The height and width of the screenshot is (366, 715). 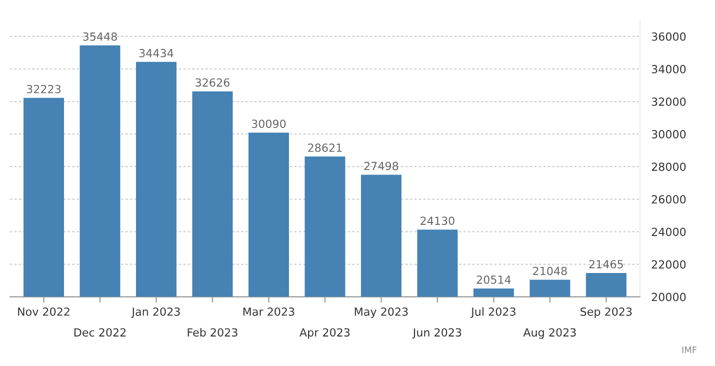 What do you see at coordinates (437, 221) in the screenshot?
I see `data-label: 24130` at bounding box center [437, 221].